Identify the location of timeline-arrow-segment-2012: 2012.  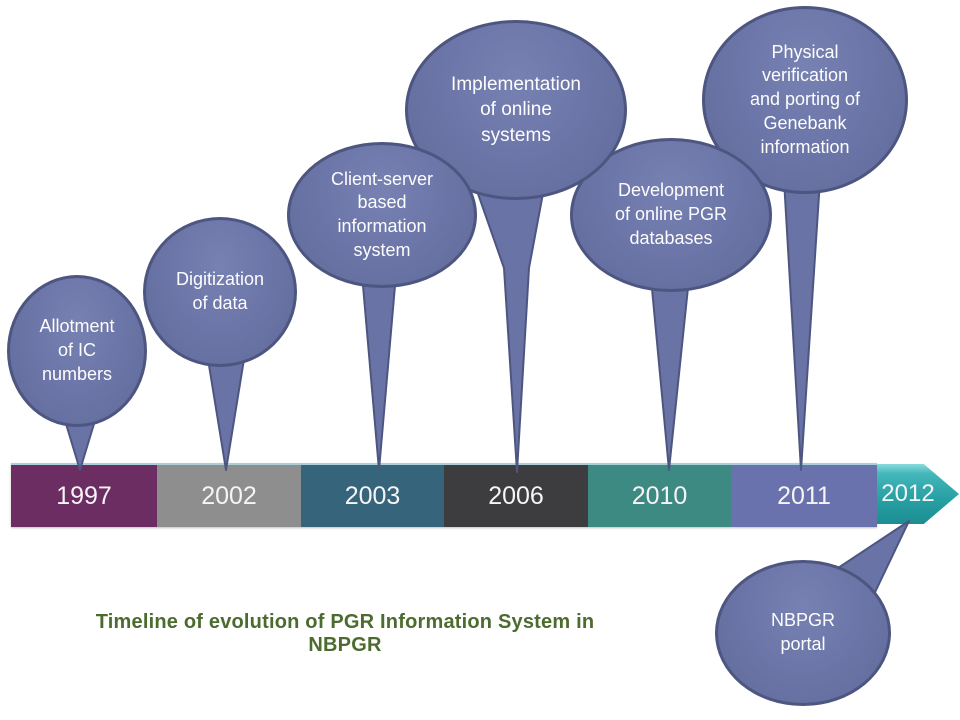
(918, 494).